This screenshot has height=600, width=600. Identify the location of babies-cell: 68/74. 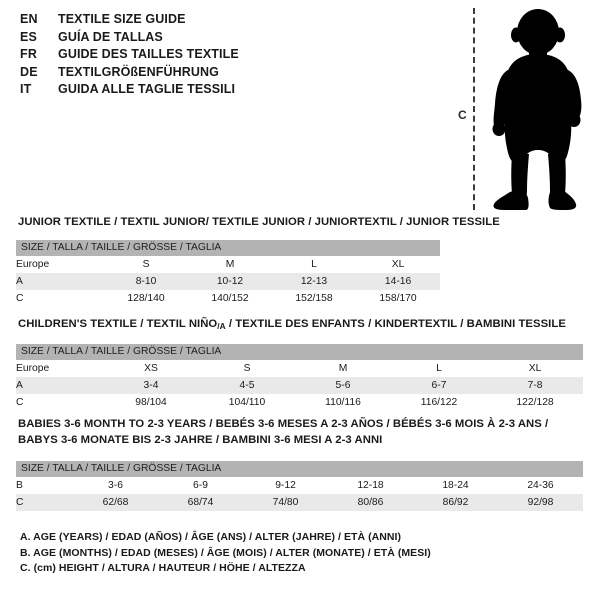
(200, 502).